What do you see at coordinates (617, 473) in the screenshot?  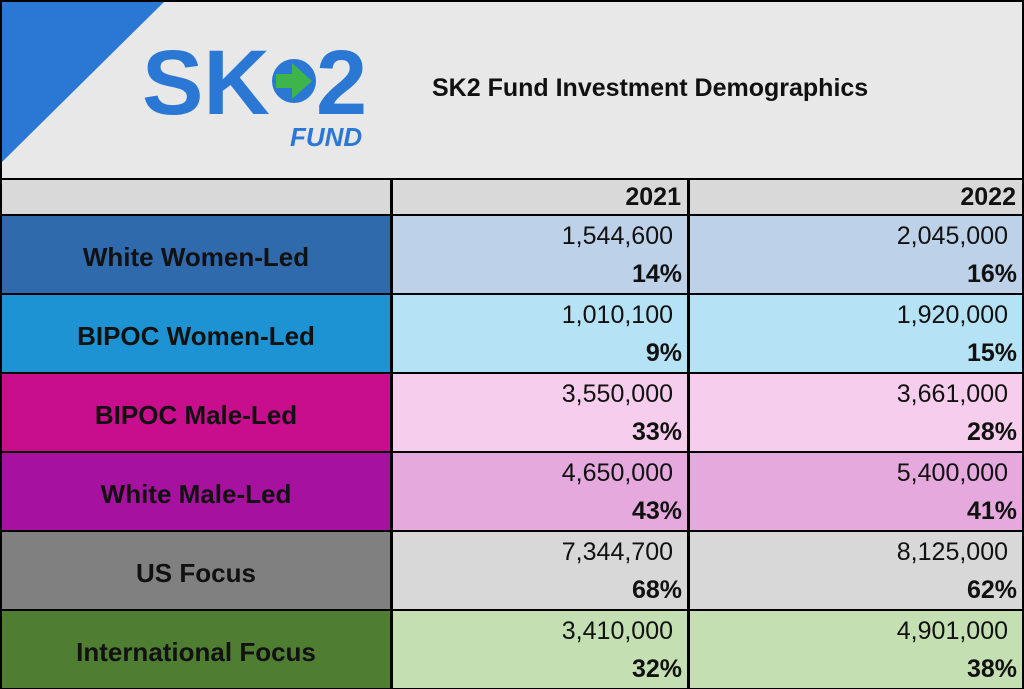 I see `amount-value: 4,650,000` at bounding box center [617, 473].